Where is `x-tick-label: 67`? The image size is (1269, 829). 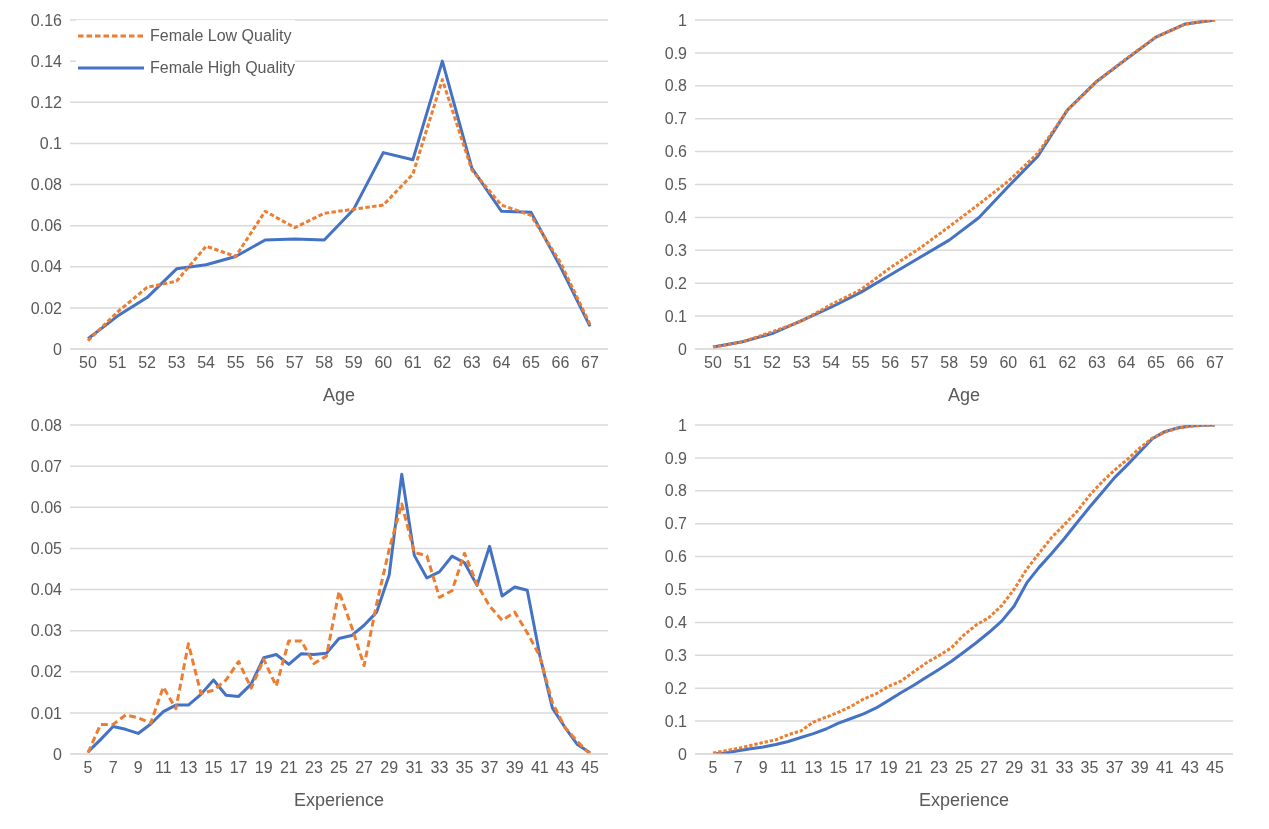
x-tick-label: 67 is located at coordinates (590, 363).